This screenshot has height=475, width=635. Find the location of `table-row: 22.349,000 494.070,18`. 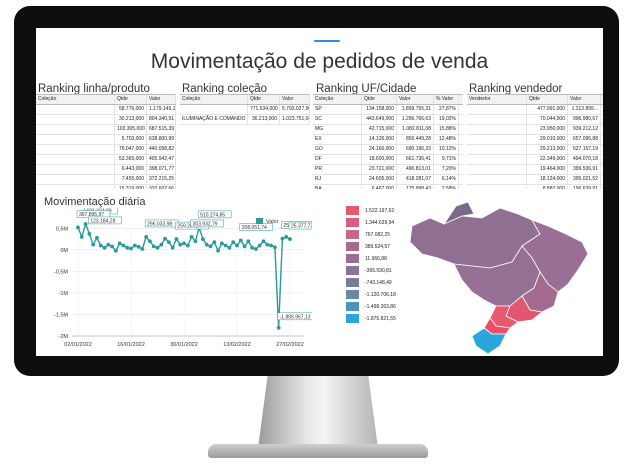

table-row: 22.349,000 494.070,18 is located at coordinates (535, 160).